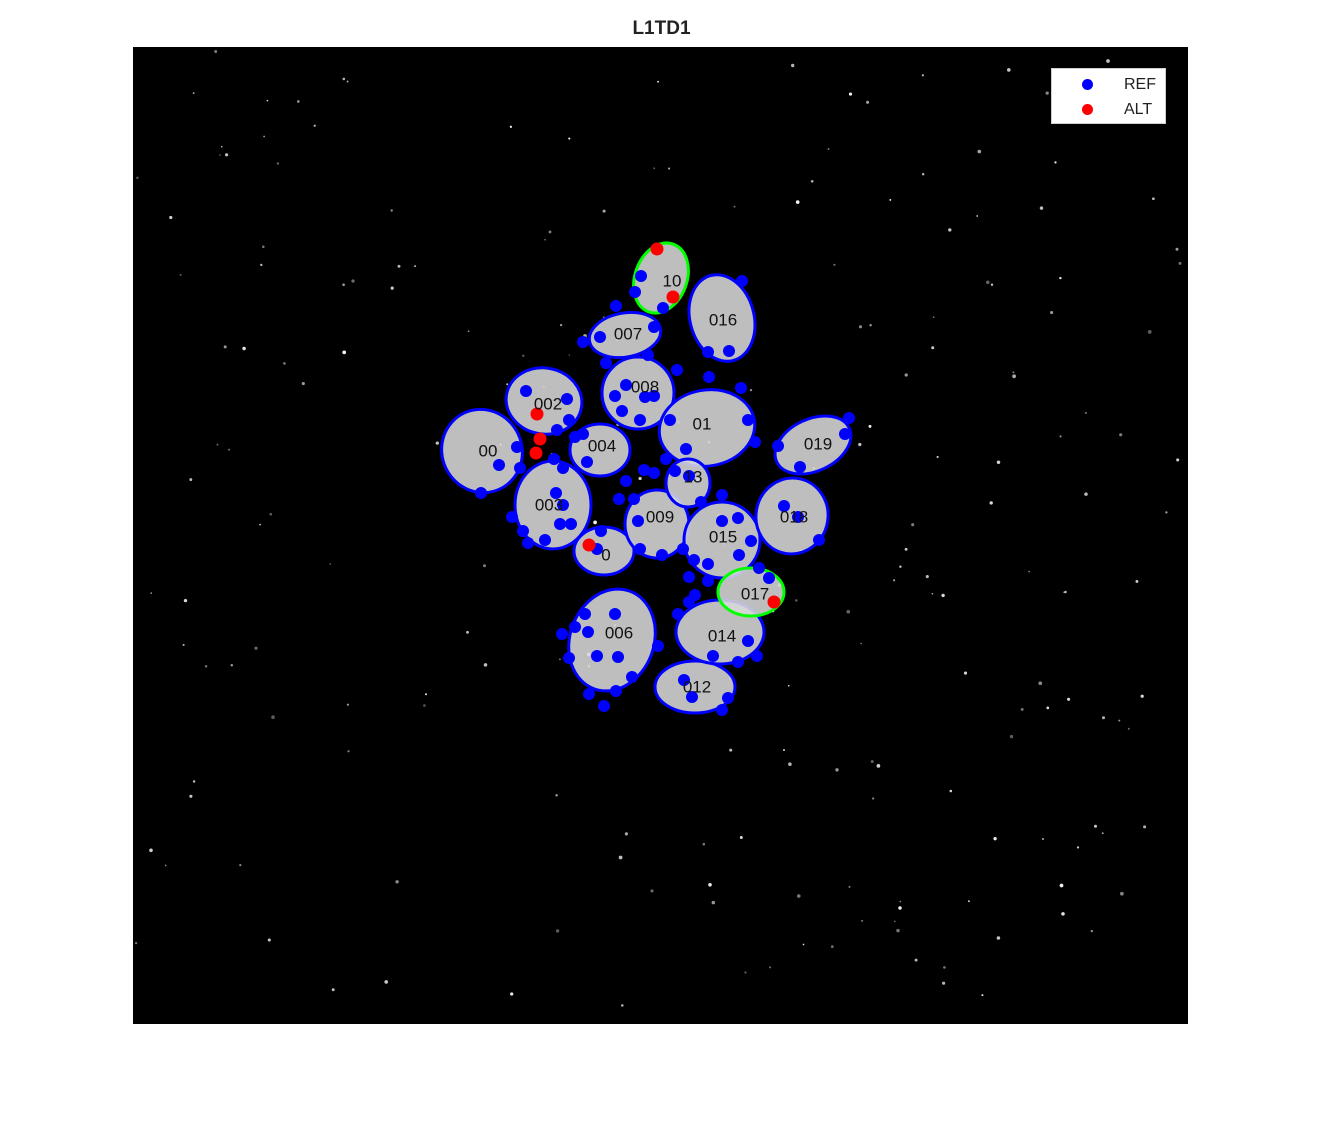  I want to click on cell-label: 018, so click(794, 516).